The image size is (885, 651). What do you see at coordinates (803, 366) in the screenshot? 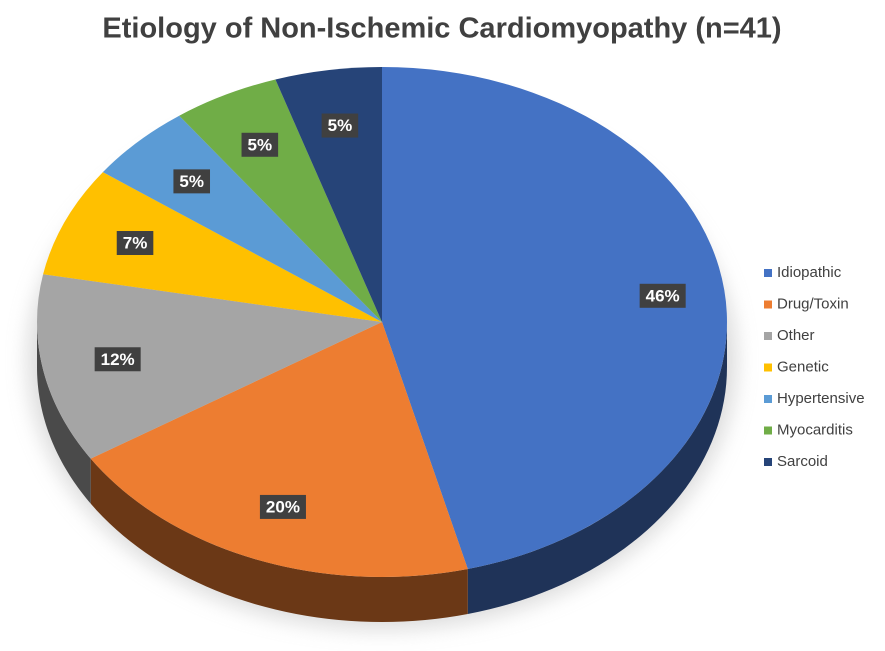
I see `legend-label: Genetic` at bounding box center [803, 366].